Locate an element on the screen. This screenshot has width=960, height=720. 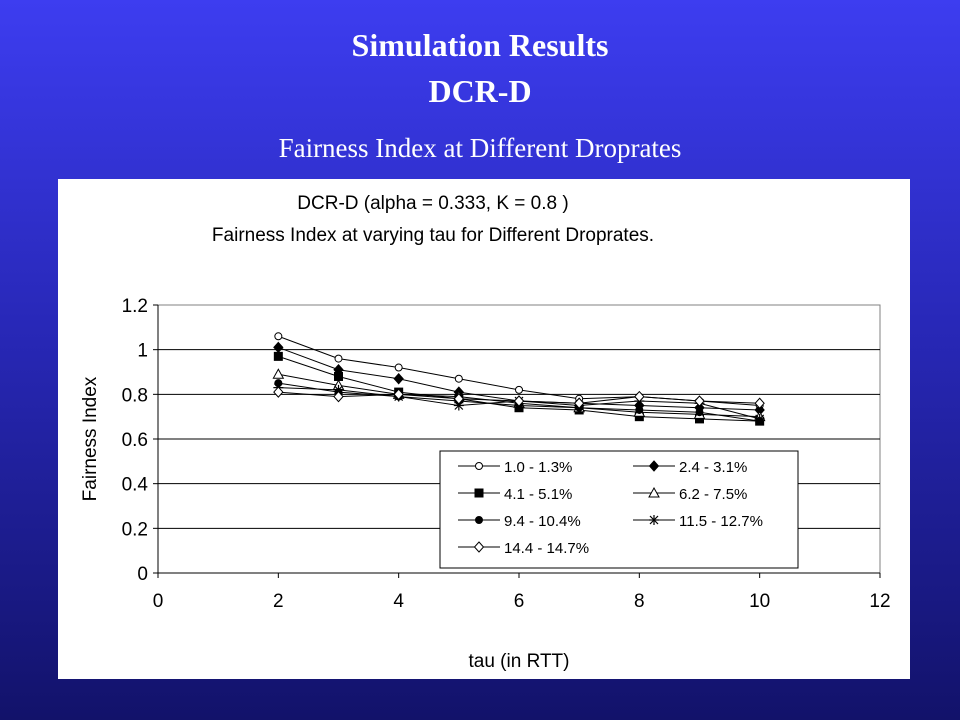
x-tick-label: 4 is located at coordinates (398, 601).